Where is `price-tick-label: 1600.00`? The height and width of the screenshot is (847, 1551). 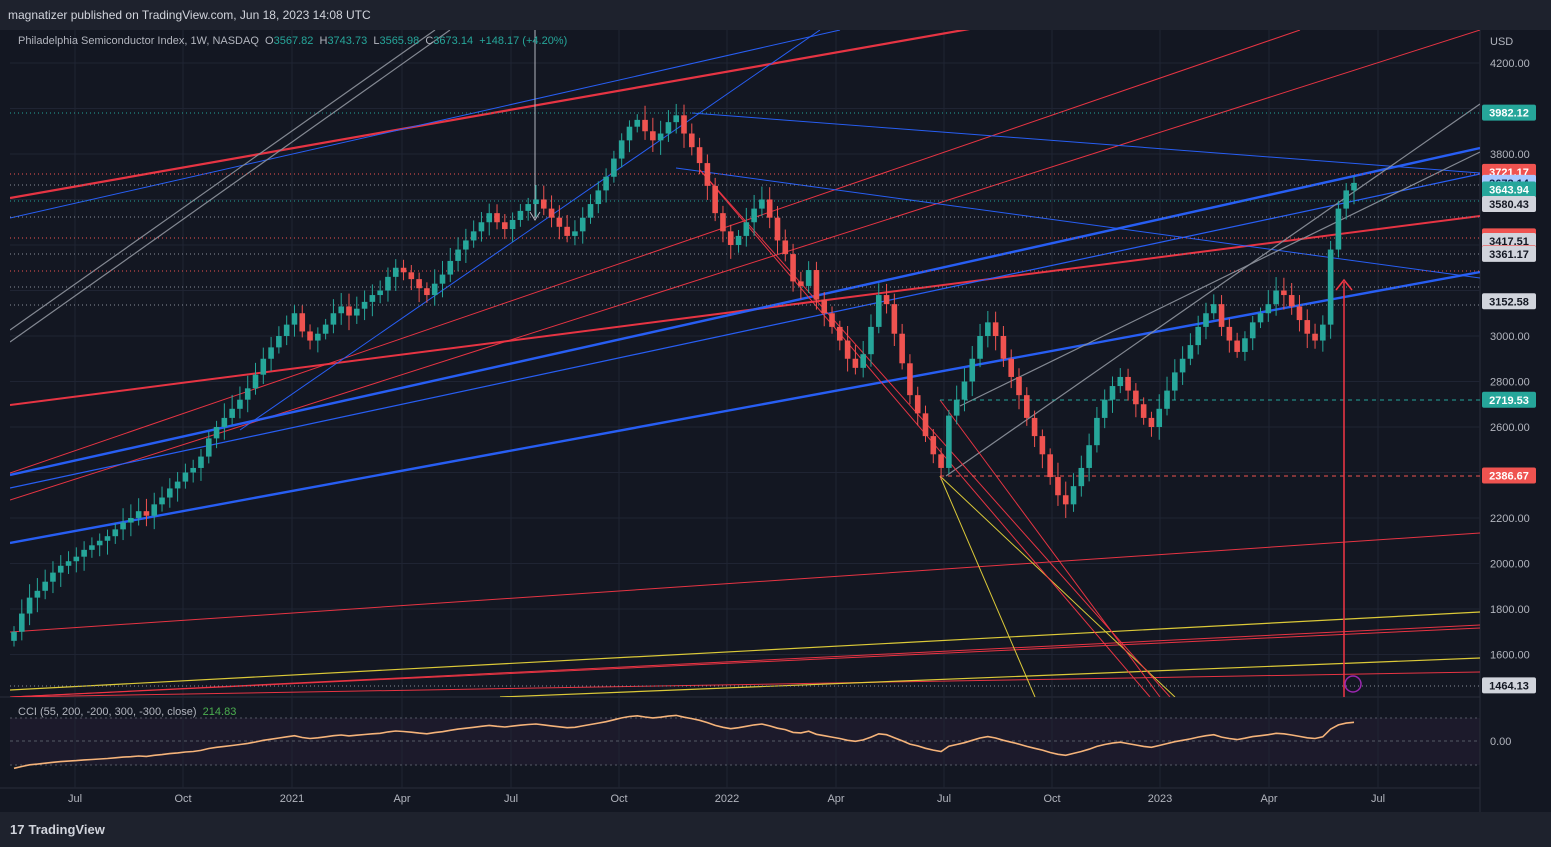
price-tick-label: 1600.00 is located at coordinates (1510, 656).